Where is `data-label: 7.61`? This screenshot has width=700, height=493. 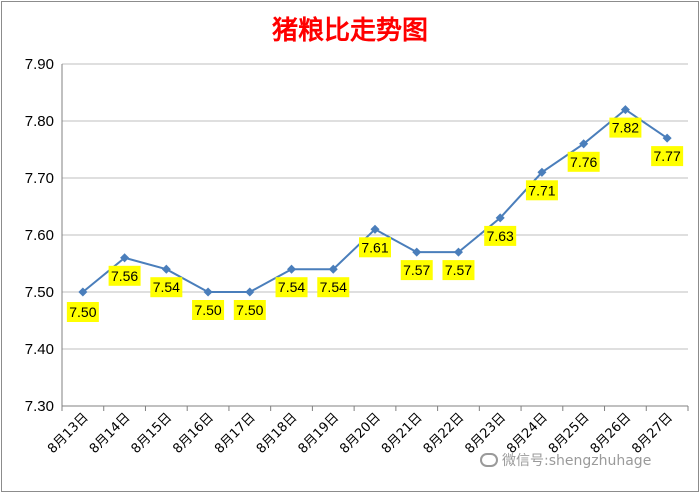 data-label: 7.61 is located at coordinates (374, 247).